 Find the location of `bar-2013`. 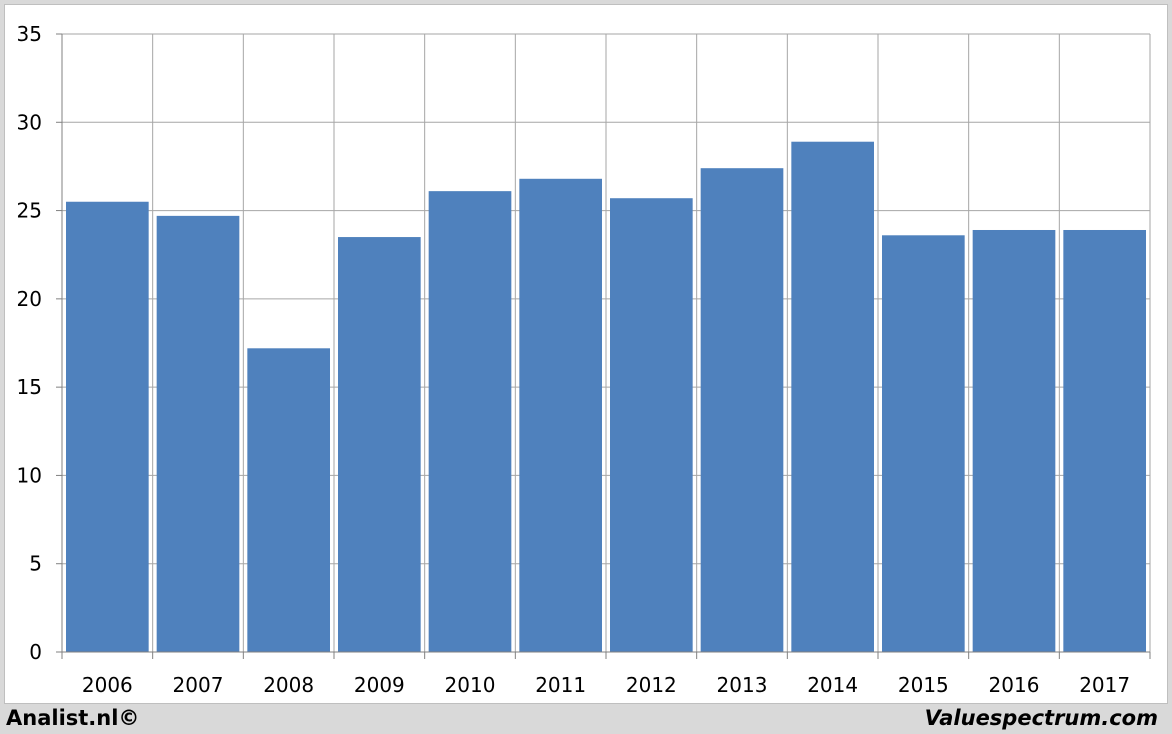

bar-2013 is located at coordinates (742, 410).